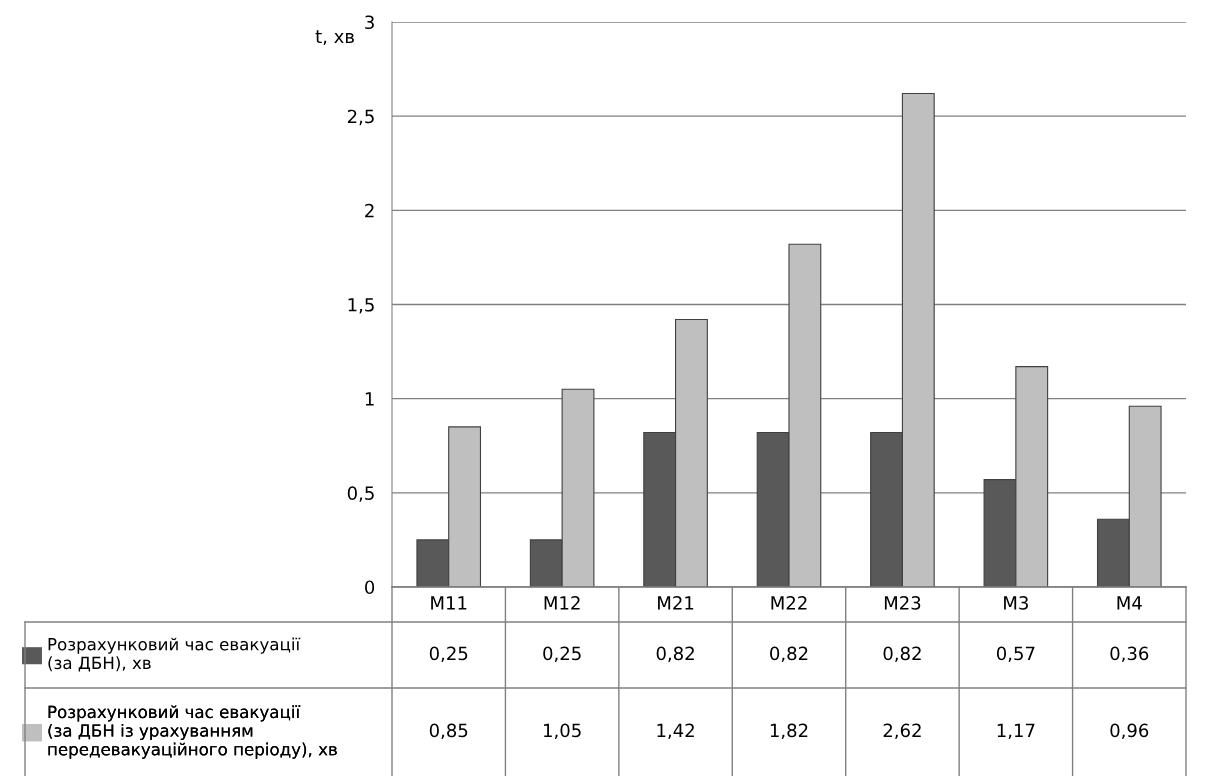  What do you see at coordinates (1129, 603) in the screenshot?
I see `x-tick-label: M4` at bounding box center [1129, 603].